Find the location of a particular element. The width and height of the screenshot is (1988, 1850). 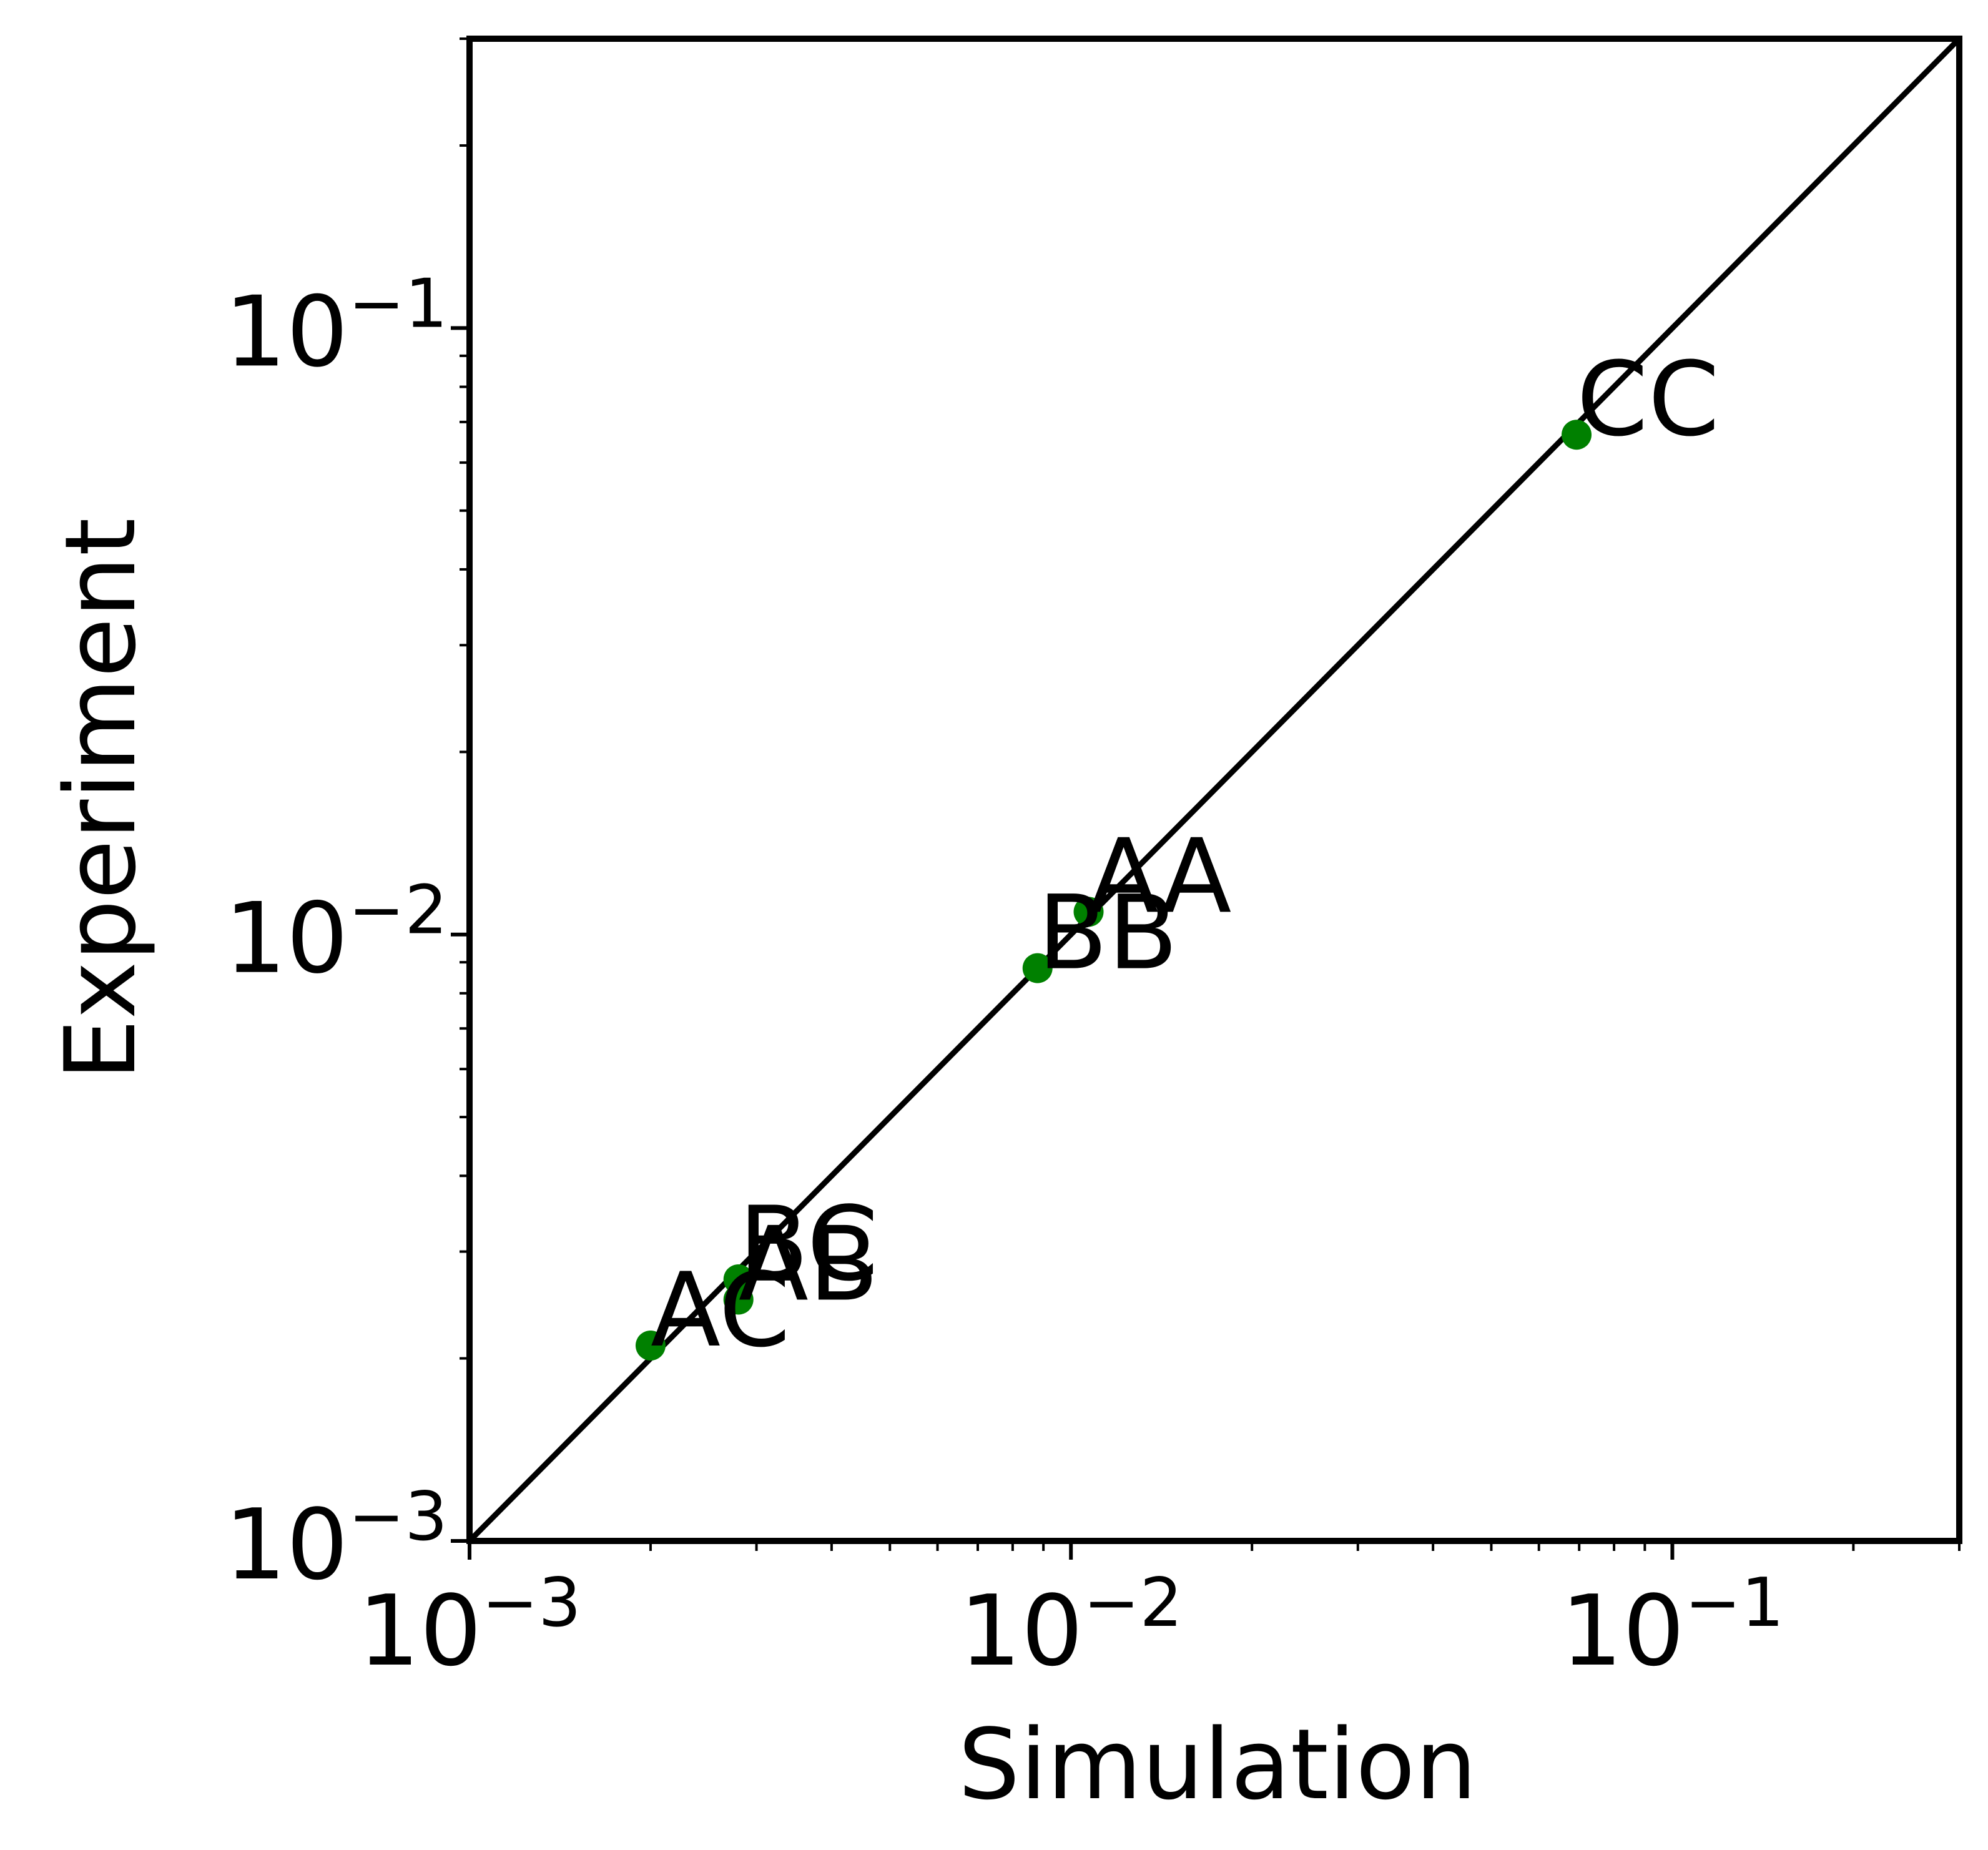

y-tick-label: 10⁻² is located at coordinates (336, 933).